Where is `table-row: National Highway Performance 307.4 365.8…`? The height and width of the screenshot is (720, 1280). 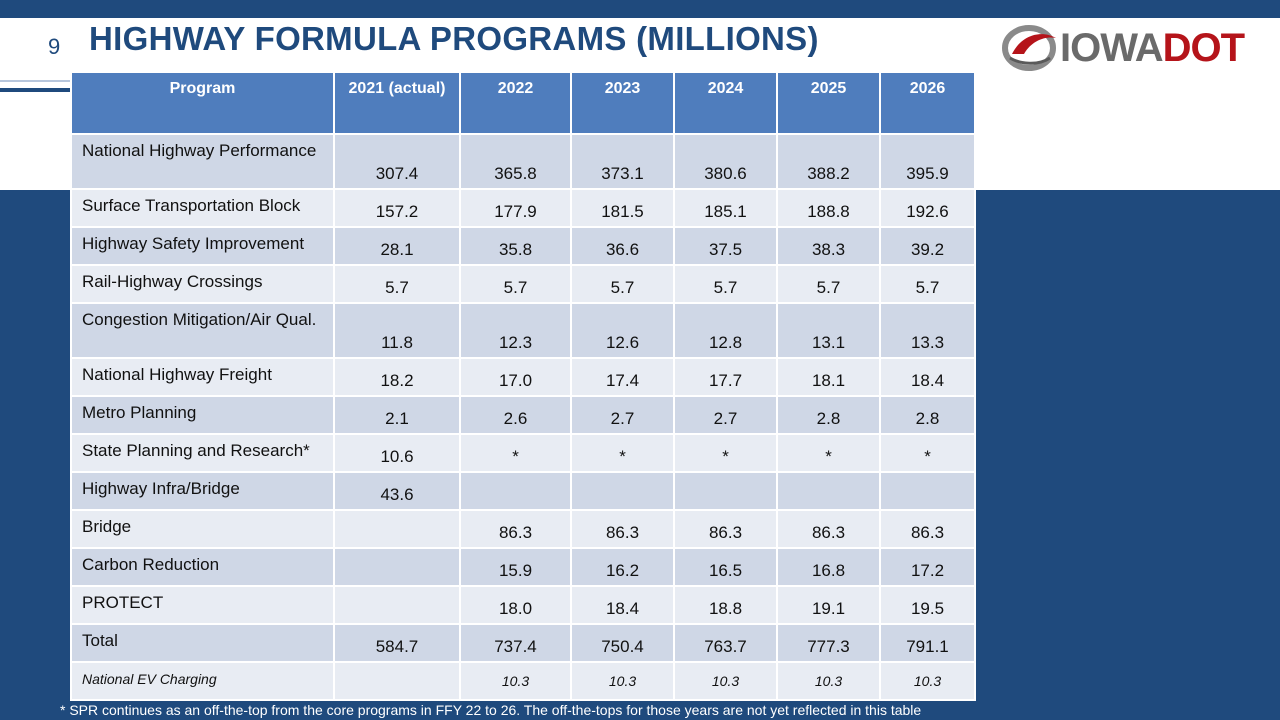 table-row: National Highway Performance 307.4 365.8… is located at coordinates (523, 161).